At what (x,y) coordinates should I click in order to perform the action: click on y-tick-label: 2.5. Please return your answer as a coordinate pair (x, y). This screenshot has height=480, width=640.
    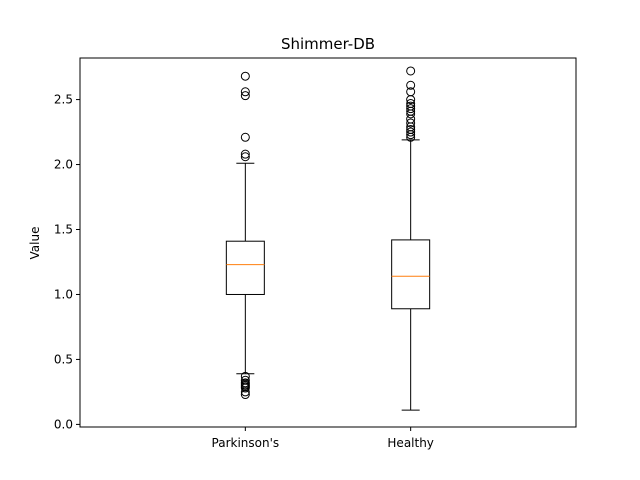
    Looking at the image, I should click on (63, 100).